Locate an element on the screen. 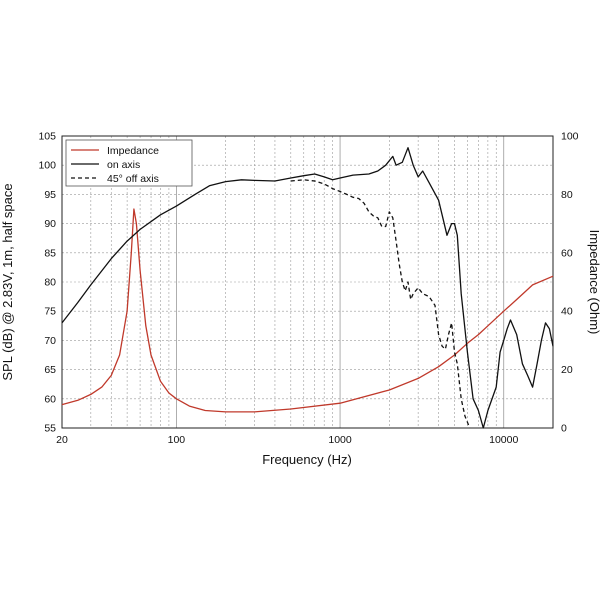  y-left-tick-label: 55 is located at coordinates (50, 429).